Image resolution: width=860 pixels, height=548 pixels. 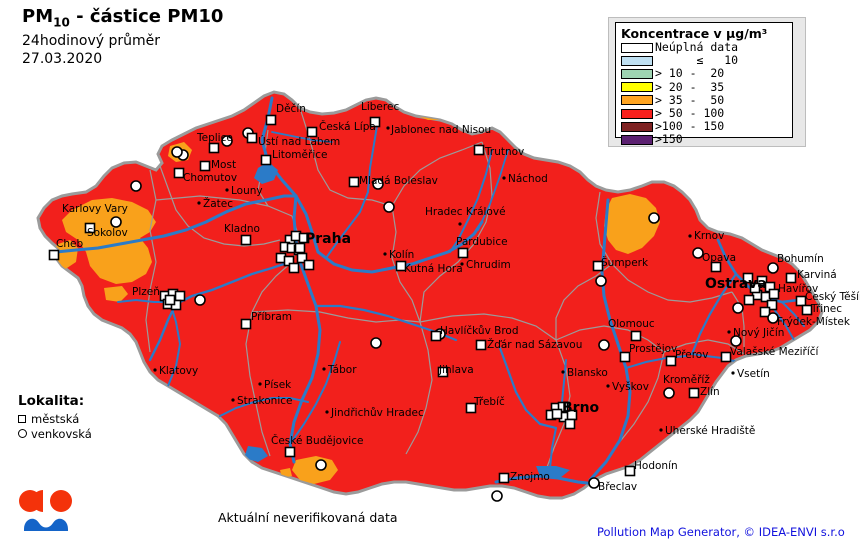 What do you see at coordinates (704, 139) in the screenshot?
I see `legend-row: >150` at bounding box center [704, 139].